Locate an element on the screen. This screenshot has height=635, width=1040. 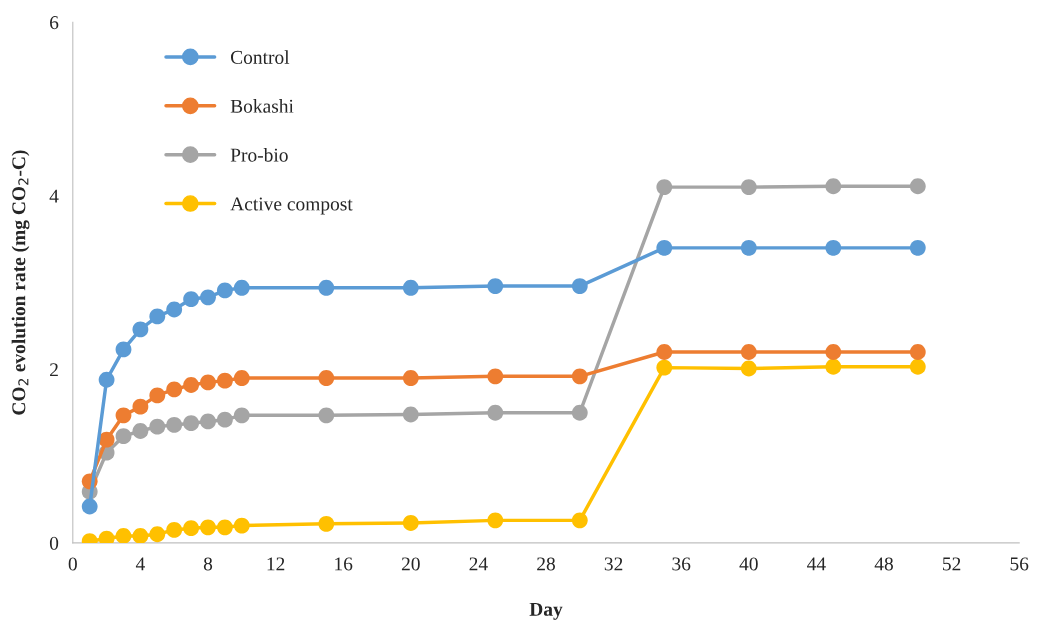
legend-label: Pro-bio is located at coordinates (259, 154).